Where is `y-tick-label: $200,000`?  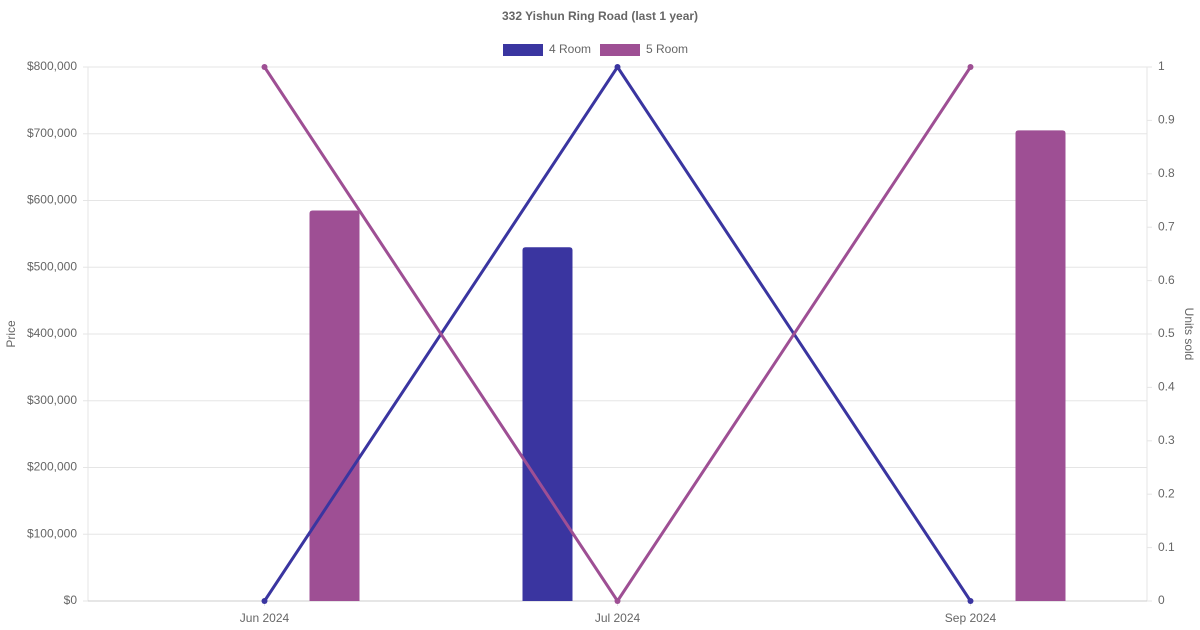
y-tick-label: $200,000 is located at coordinates (52, 467).